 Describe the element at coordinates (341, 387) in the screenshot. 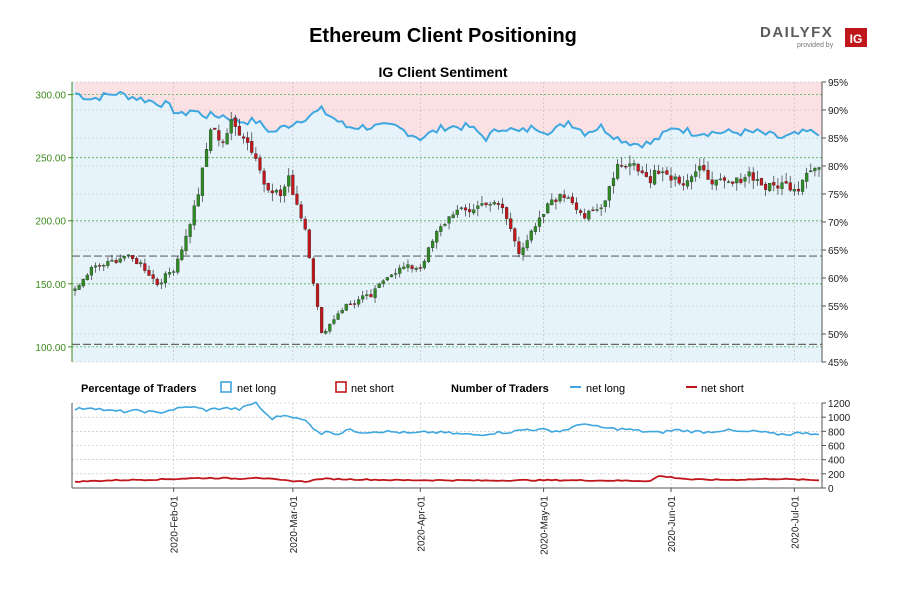

I see `legend-pct-short-swatch` at that location.